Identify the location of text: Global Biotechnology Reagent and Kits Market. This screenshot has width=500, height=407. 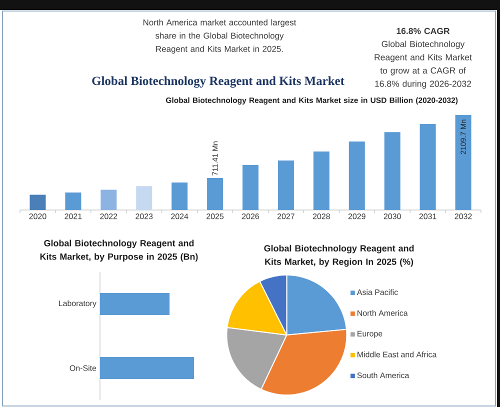
(218, 82).